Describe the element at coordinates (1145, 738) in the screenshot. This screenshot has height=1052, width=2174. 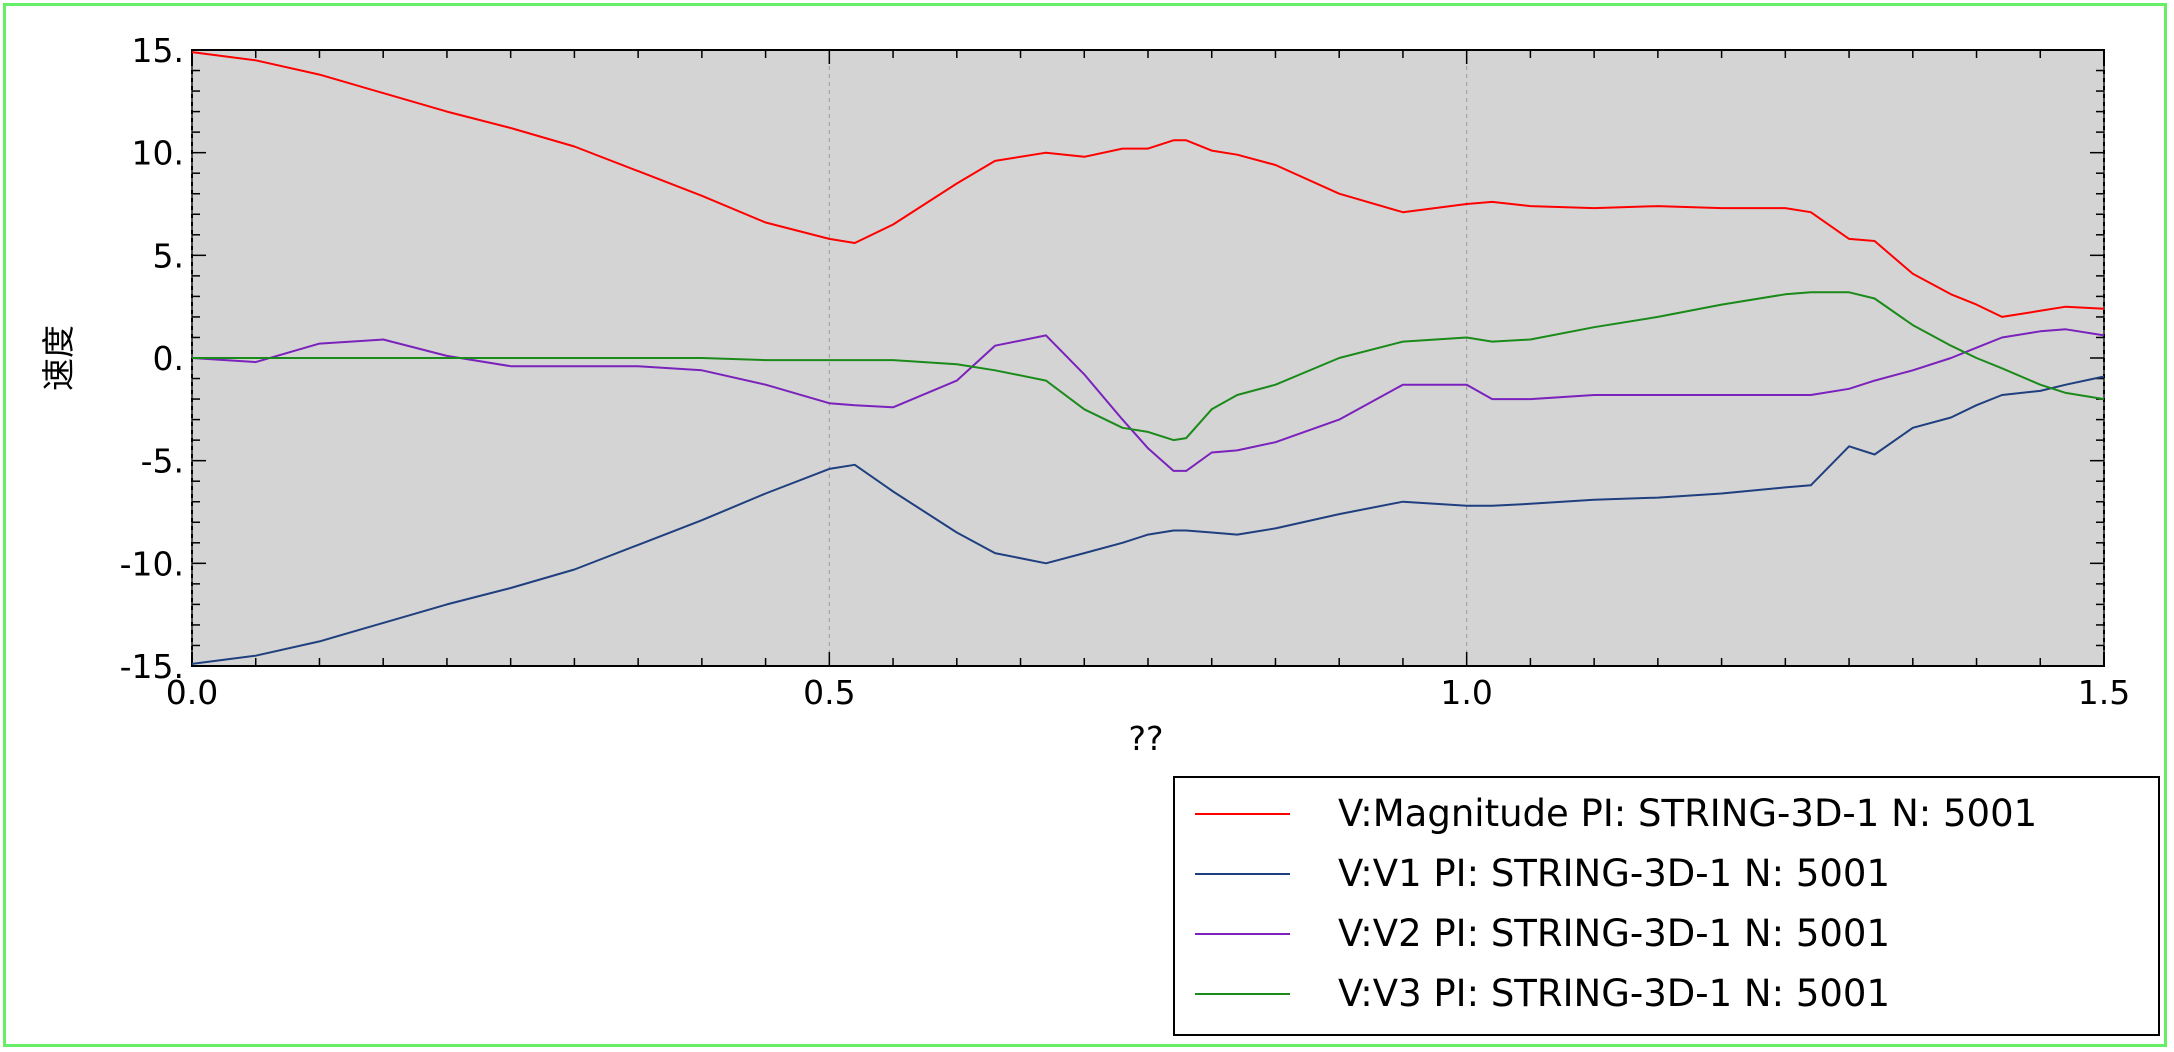
I see `x-axis-title: ??` at that location.